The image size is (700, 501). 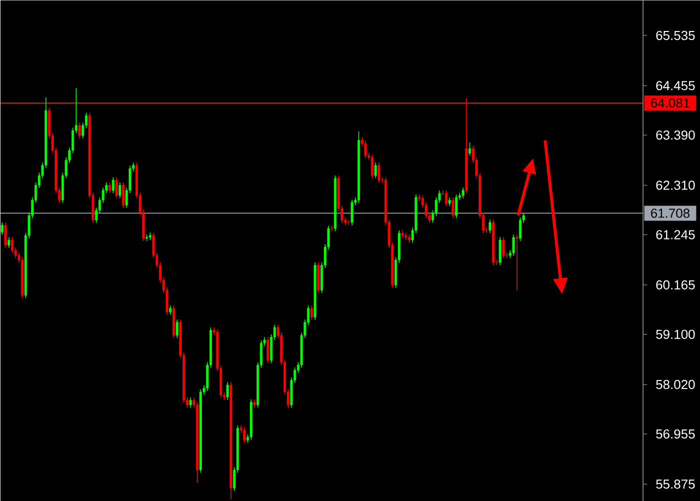 What do you see at coordinates (675, 85) in the screenshot?
I see `y-tick-label: 64.455` at bounding box center [675, 85].